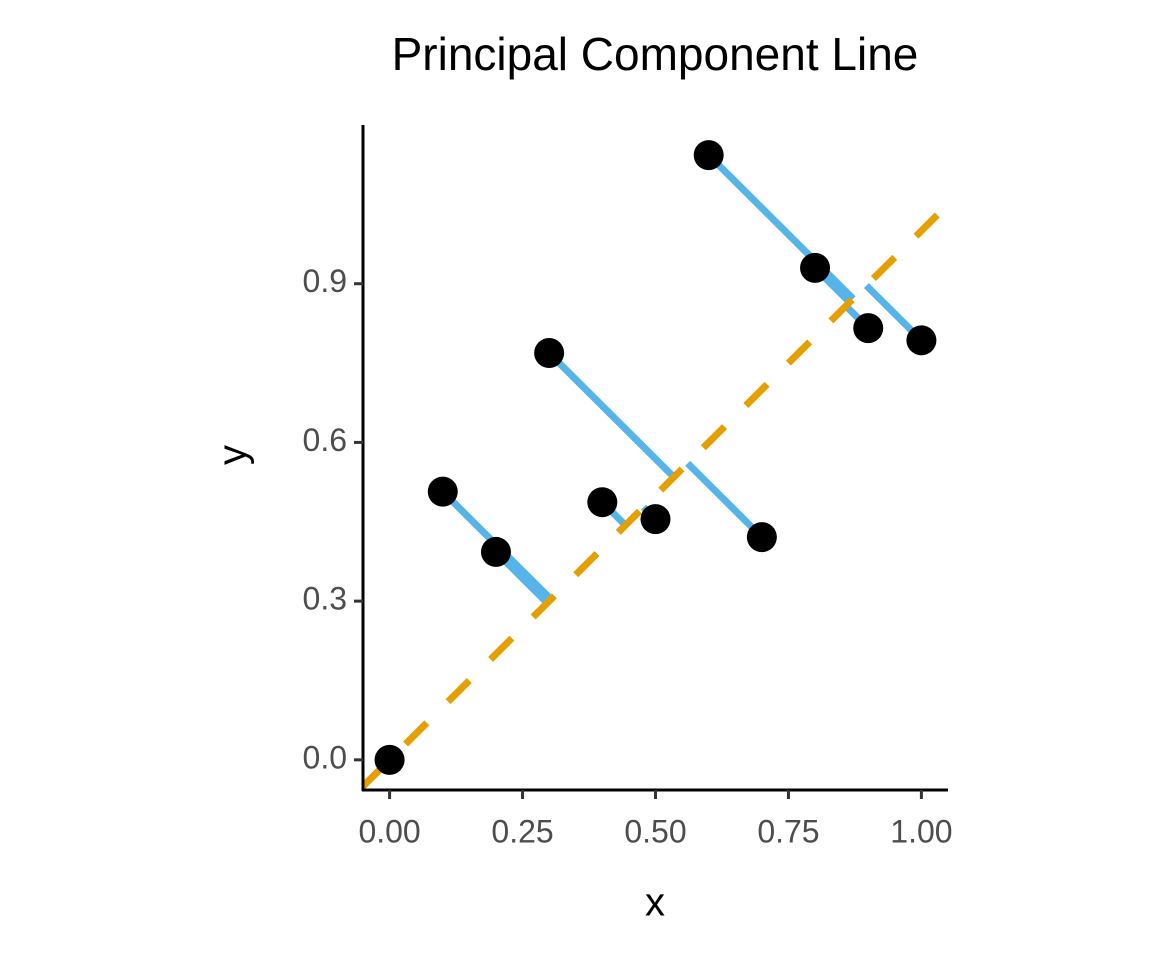 The height and width of the screenshot is (960, 1152). Describe the element at coordinates (325, 599) in the screenshot. I see `y-tick-label: 0.3` at that location.